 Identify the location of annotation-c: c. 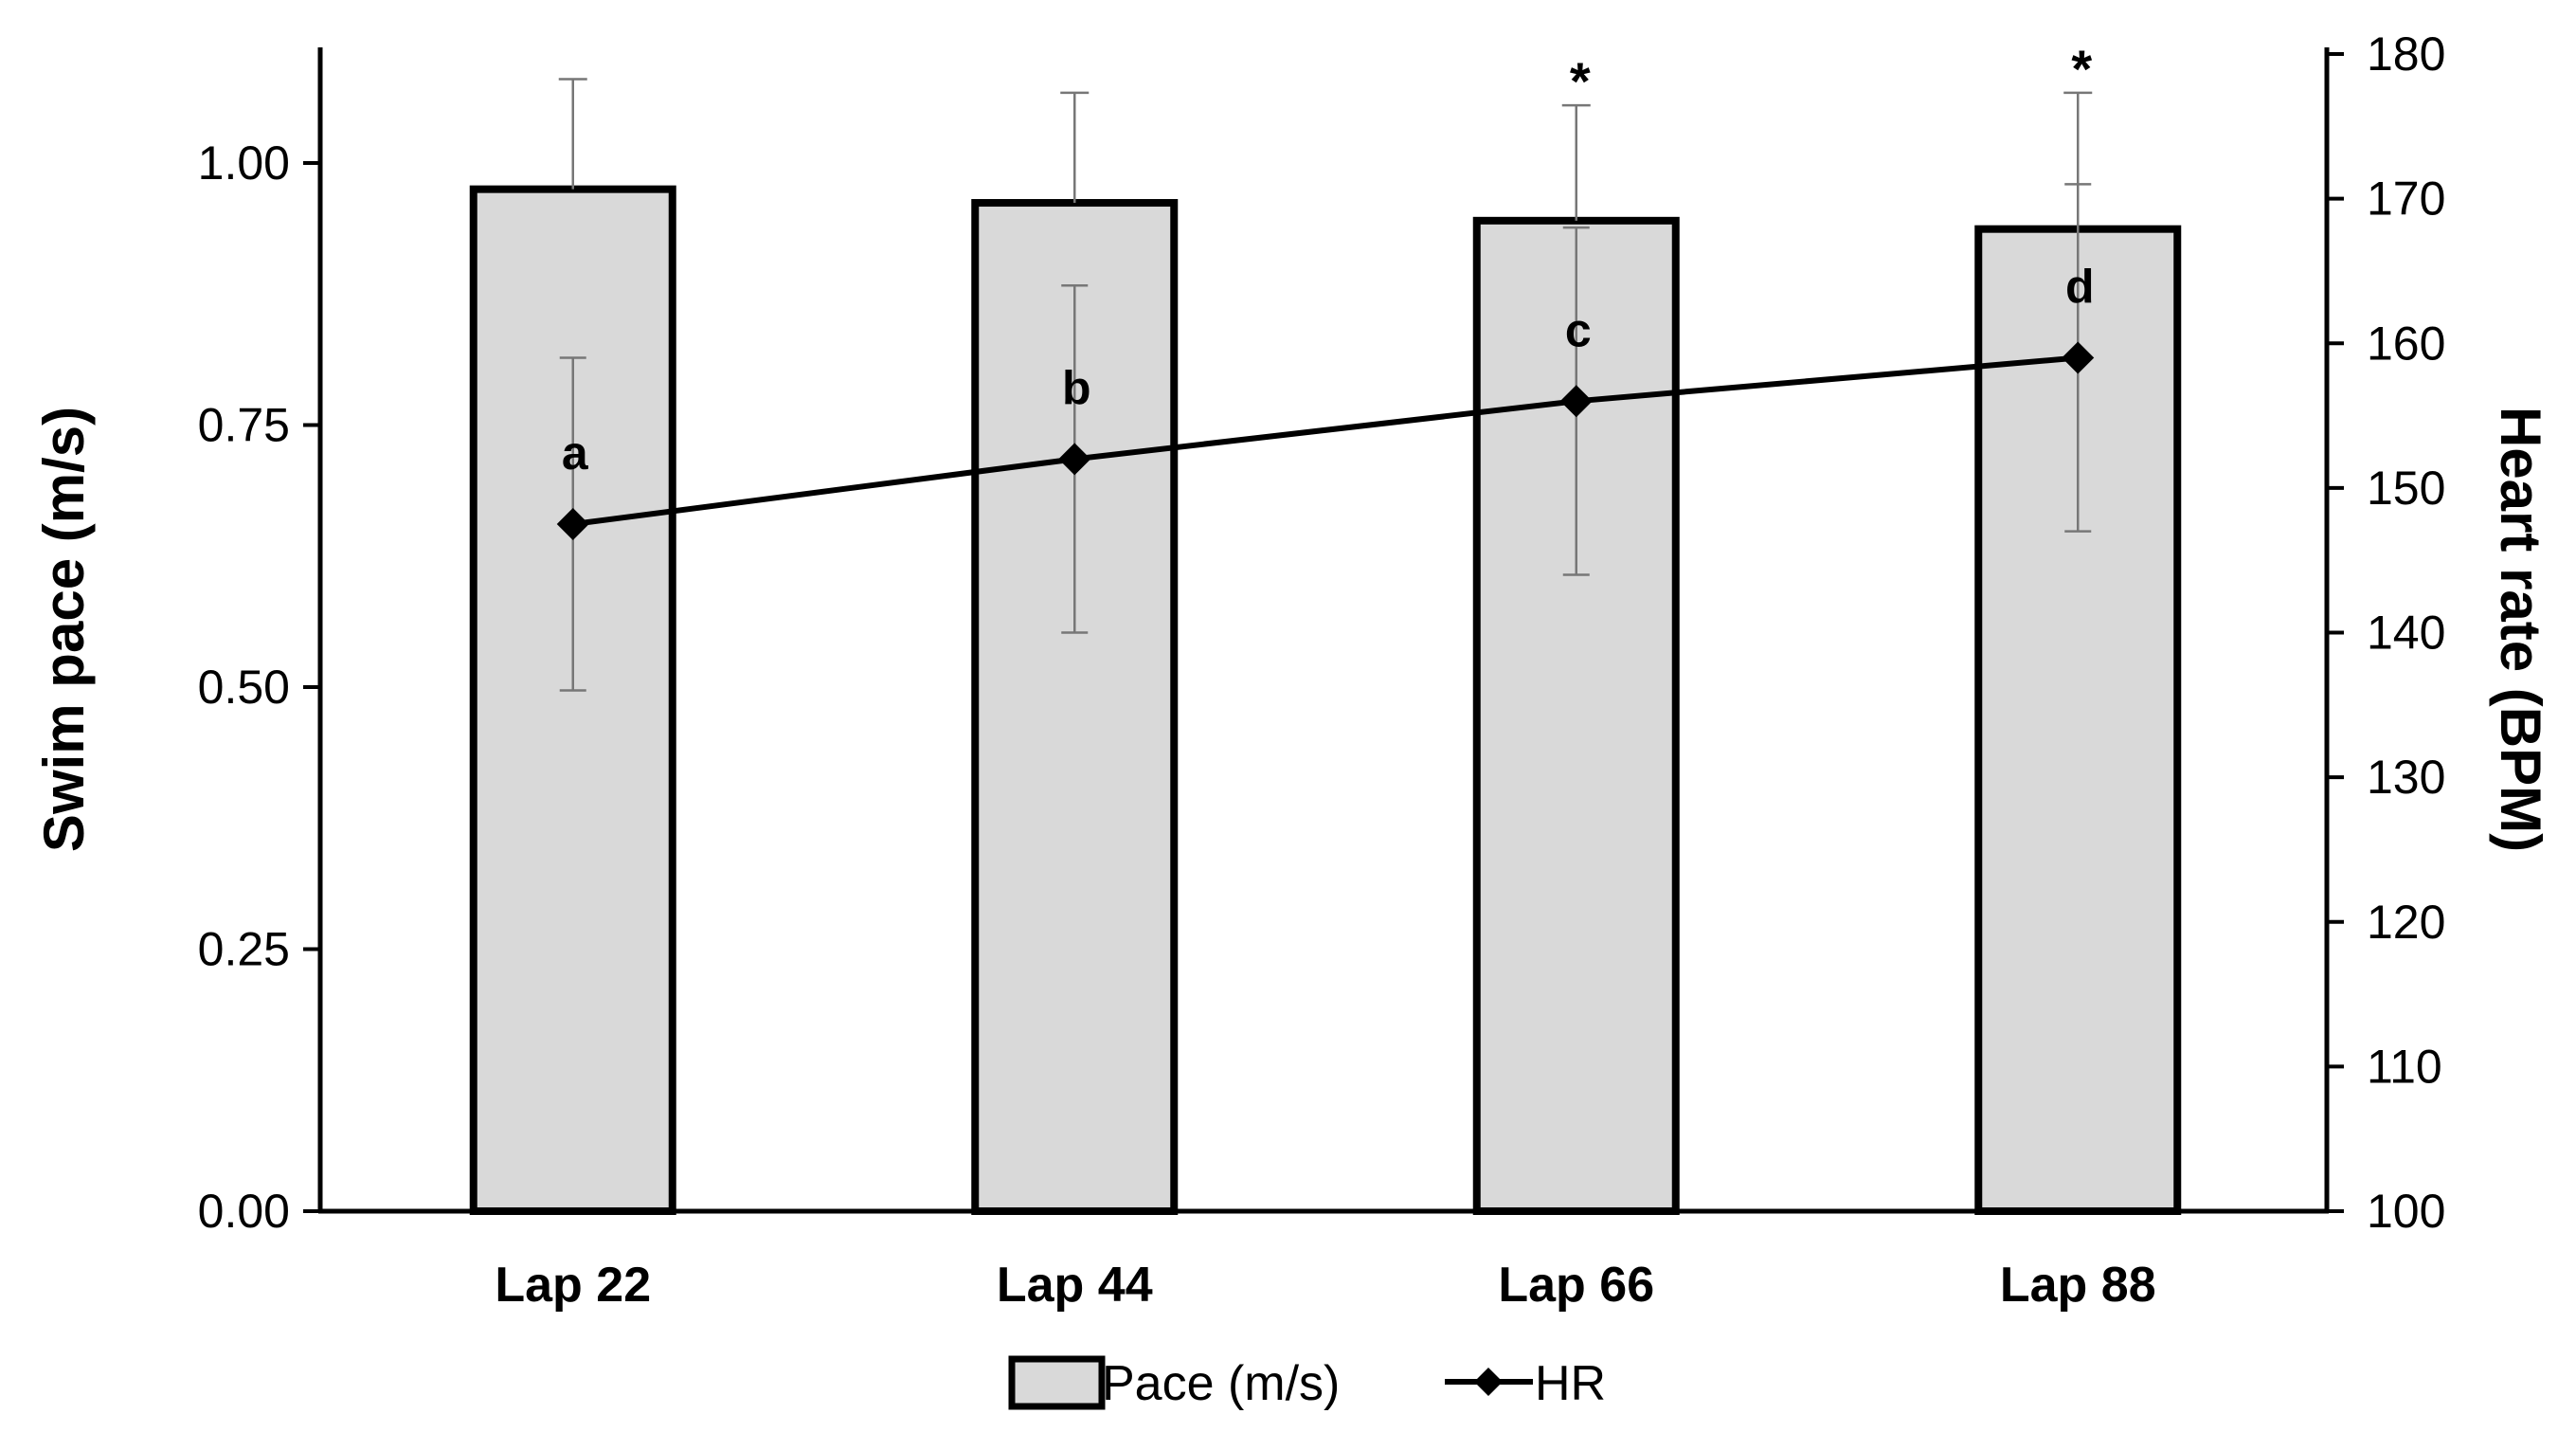
(1578, 330).